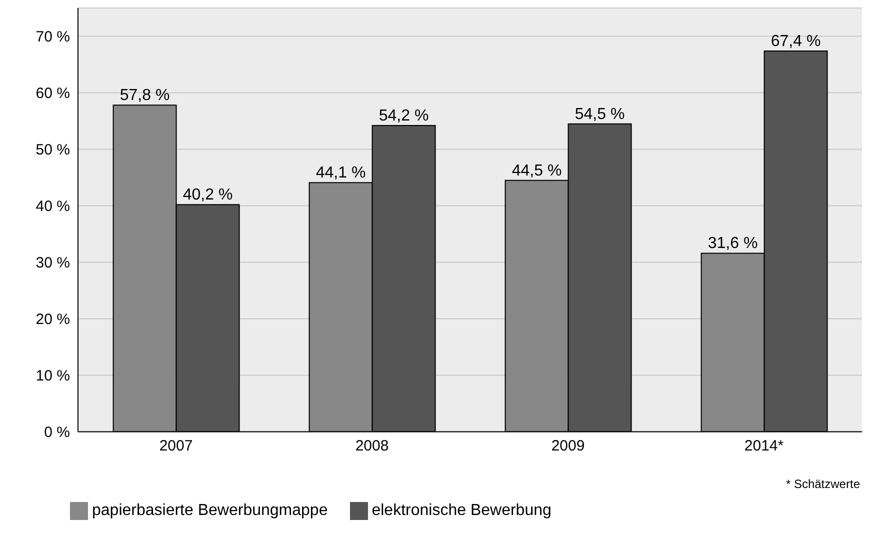 The height and width of the screenshot is (540, 870). I want to click on legend-label: elektronische Bewerbung, so click(462, 510).